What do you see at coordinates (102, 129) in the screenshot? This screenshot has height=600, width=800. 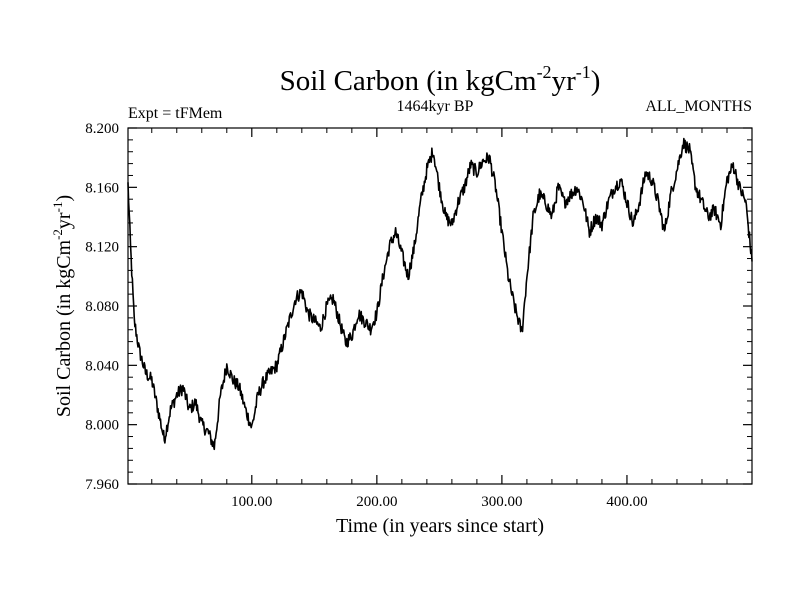 I see `y-tick-label: 8.200` at bounding box center [102, 129].